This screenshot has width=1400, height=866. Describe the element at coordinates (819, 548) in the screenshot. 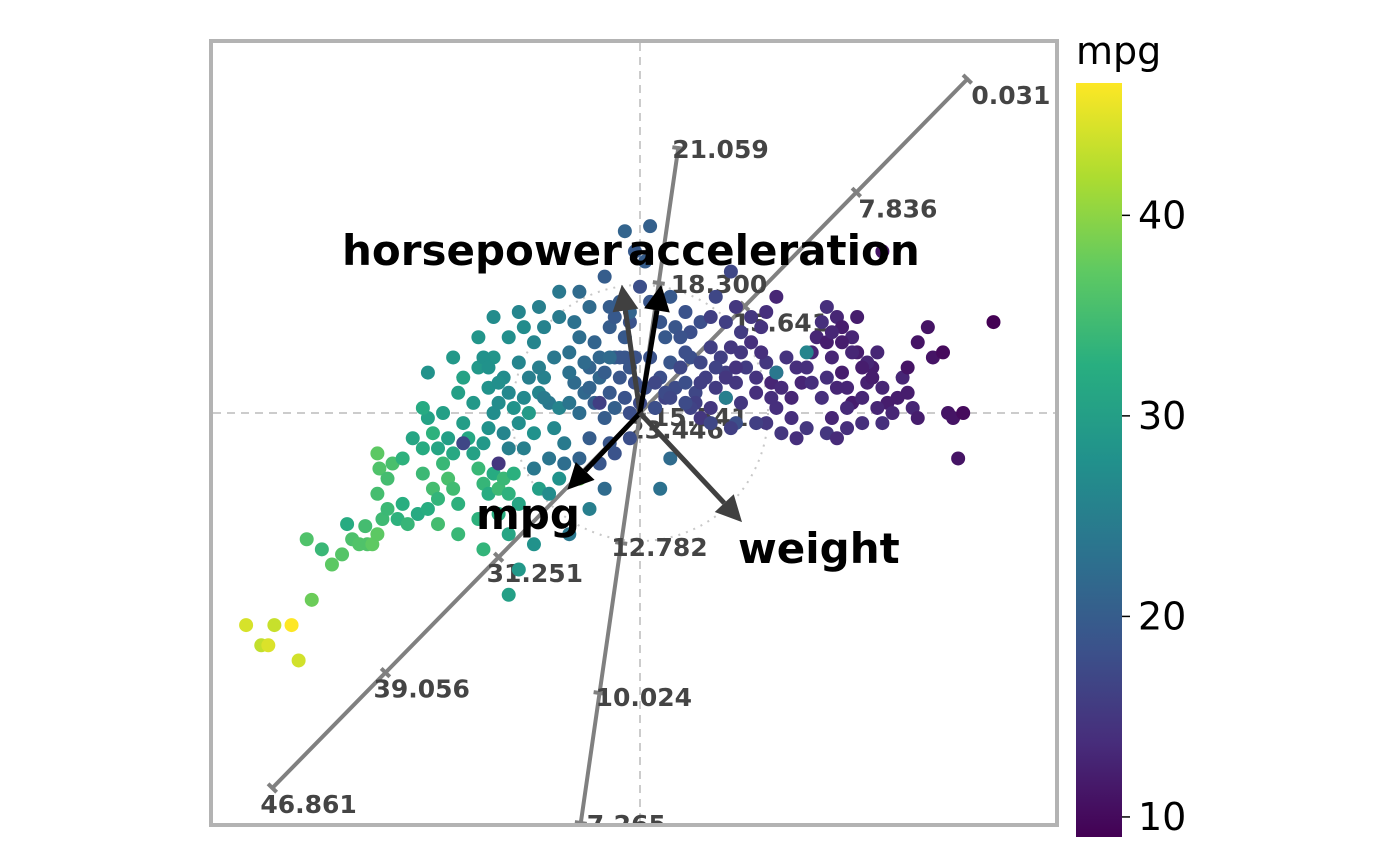

I see `weight-vector-label: weight` at that location.